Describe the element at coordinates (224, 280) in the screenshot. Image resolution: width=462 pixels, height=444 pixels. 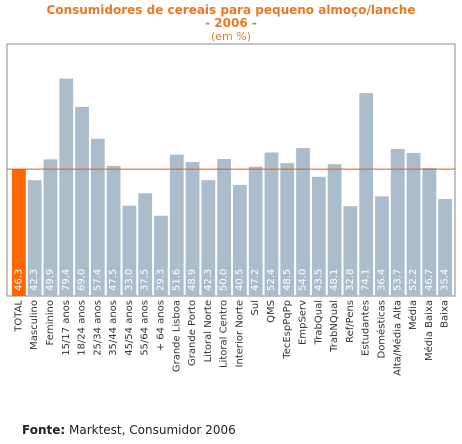
I see `value-label: 50.0` at that location.